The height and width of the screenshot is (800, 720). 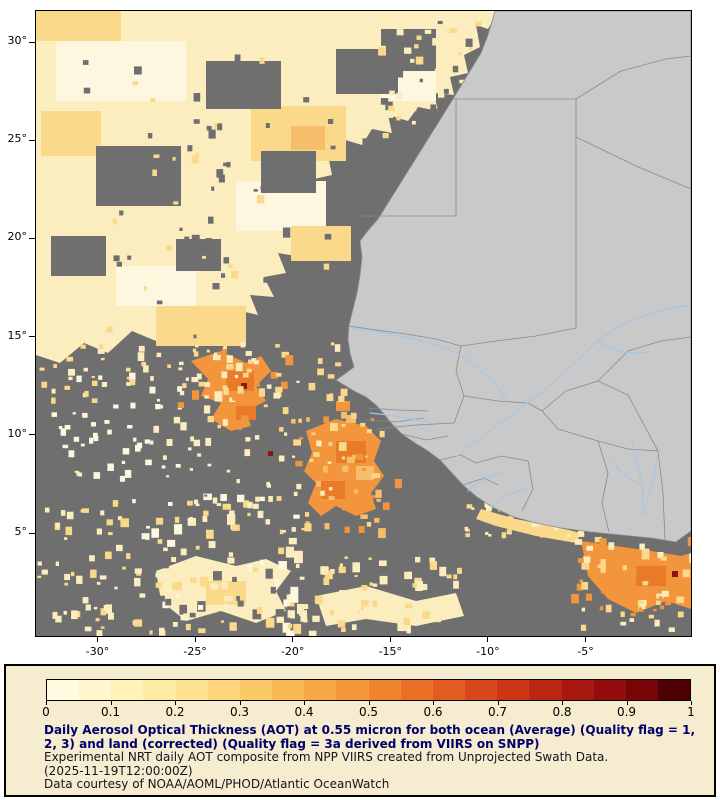 What do you see at coordinates (111, 703) in the screenshot?
I see `colorbar-tick` at bounding box center [111, 703].